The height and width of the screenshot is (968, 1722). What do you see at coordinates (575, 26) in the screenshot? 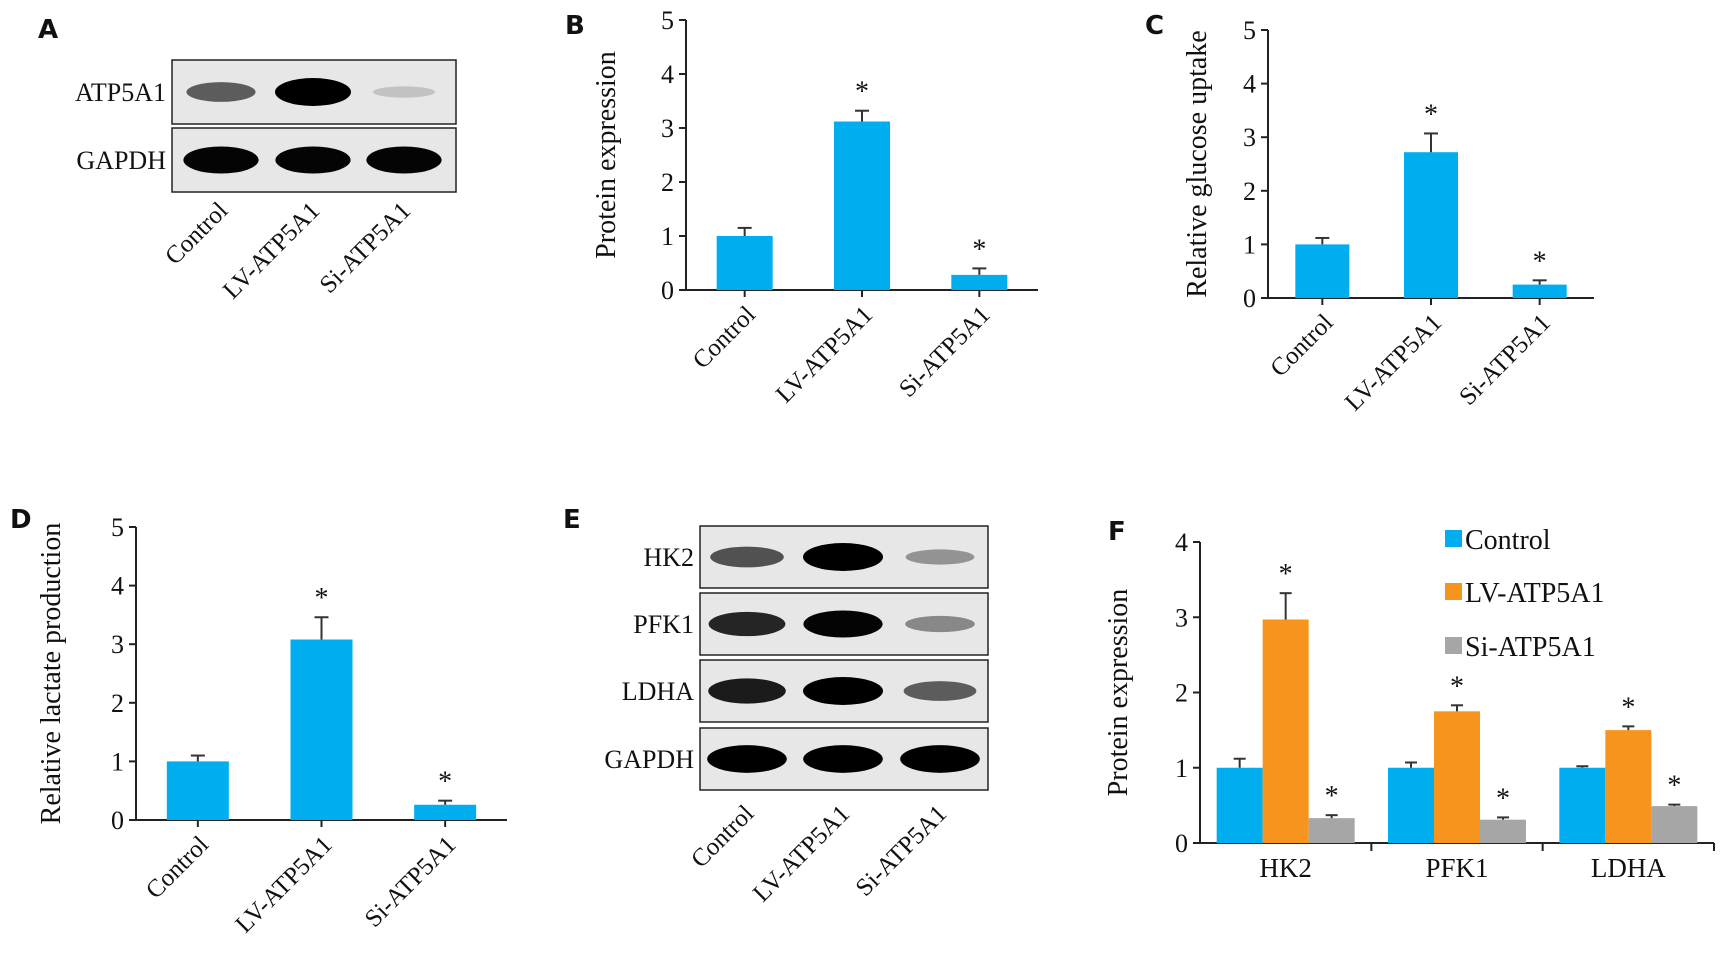
I see `panel-letter-b: B` at bounding box center [575, 26].